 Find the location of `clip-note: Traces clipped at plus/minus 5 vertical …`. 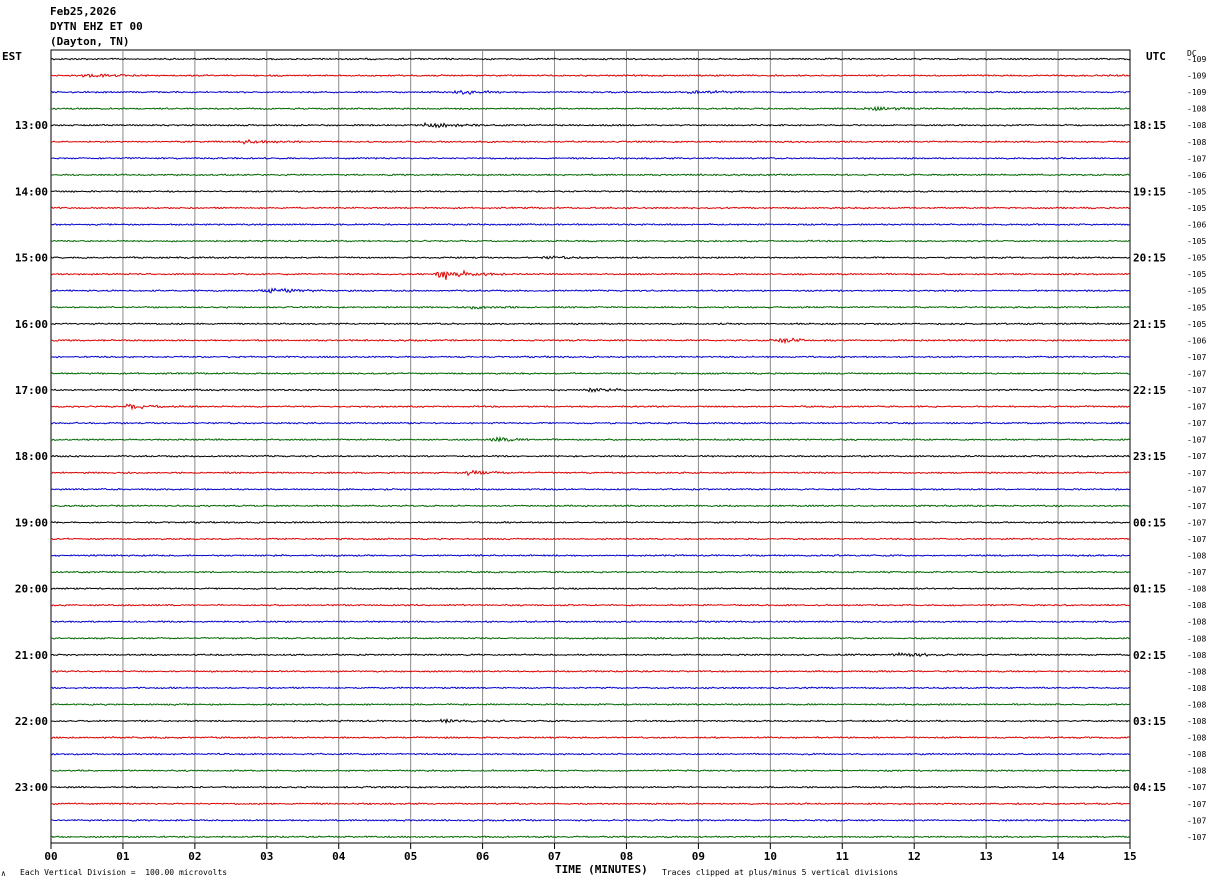

clip-note: Traces clipped at plus/minus 5 vertical … is located at coordinates (780, 872).